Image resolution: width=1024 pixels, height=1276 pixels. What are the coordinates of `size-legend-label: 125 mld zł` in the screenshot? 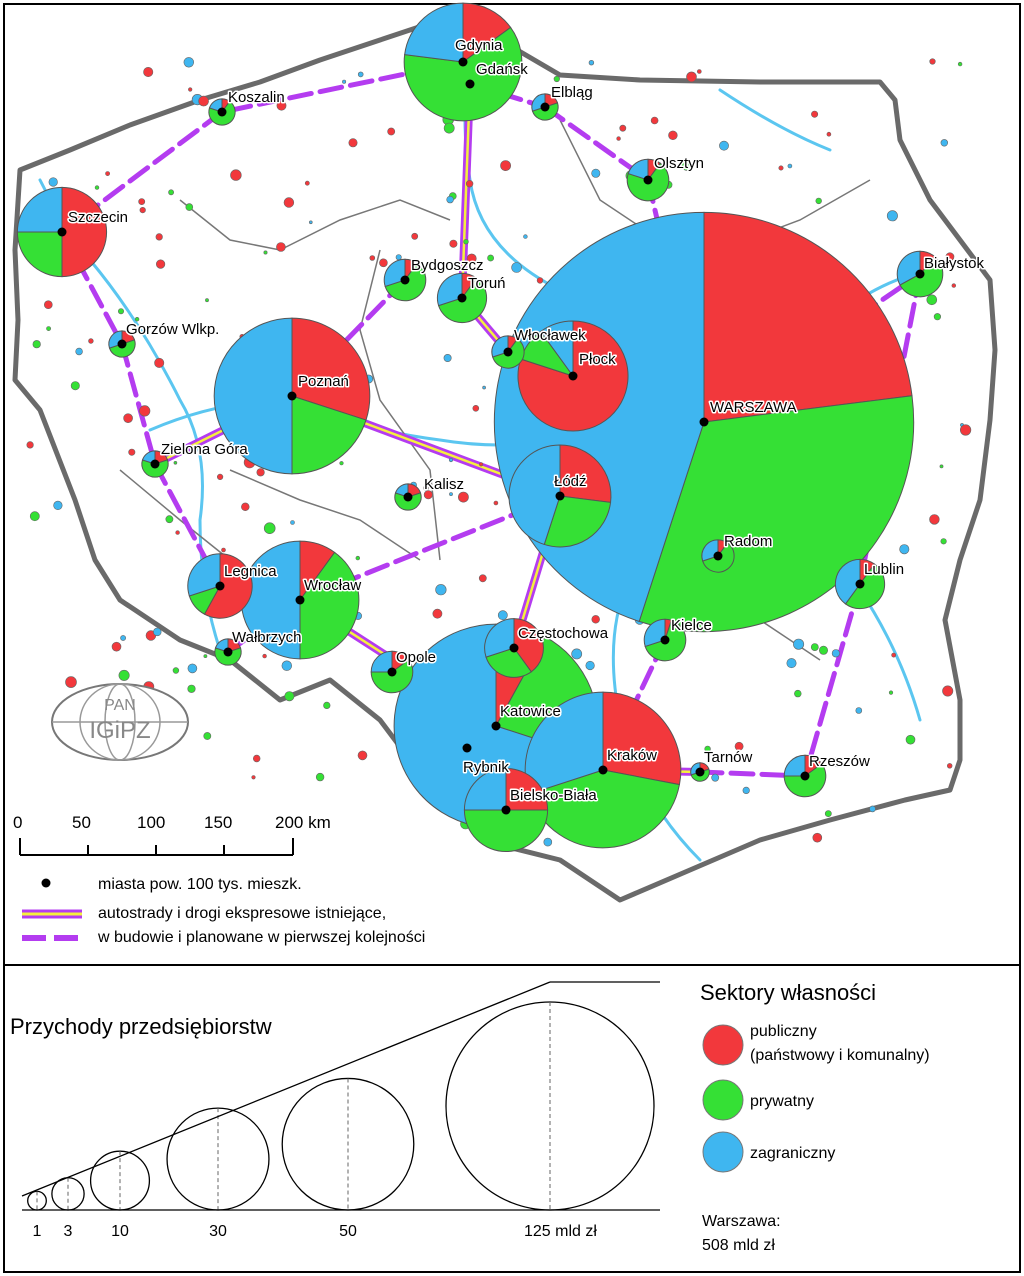 It's located at (560, 1231).